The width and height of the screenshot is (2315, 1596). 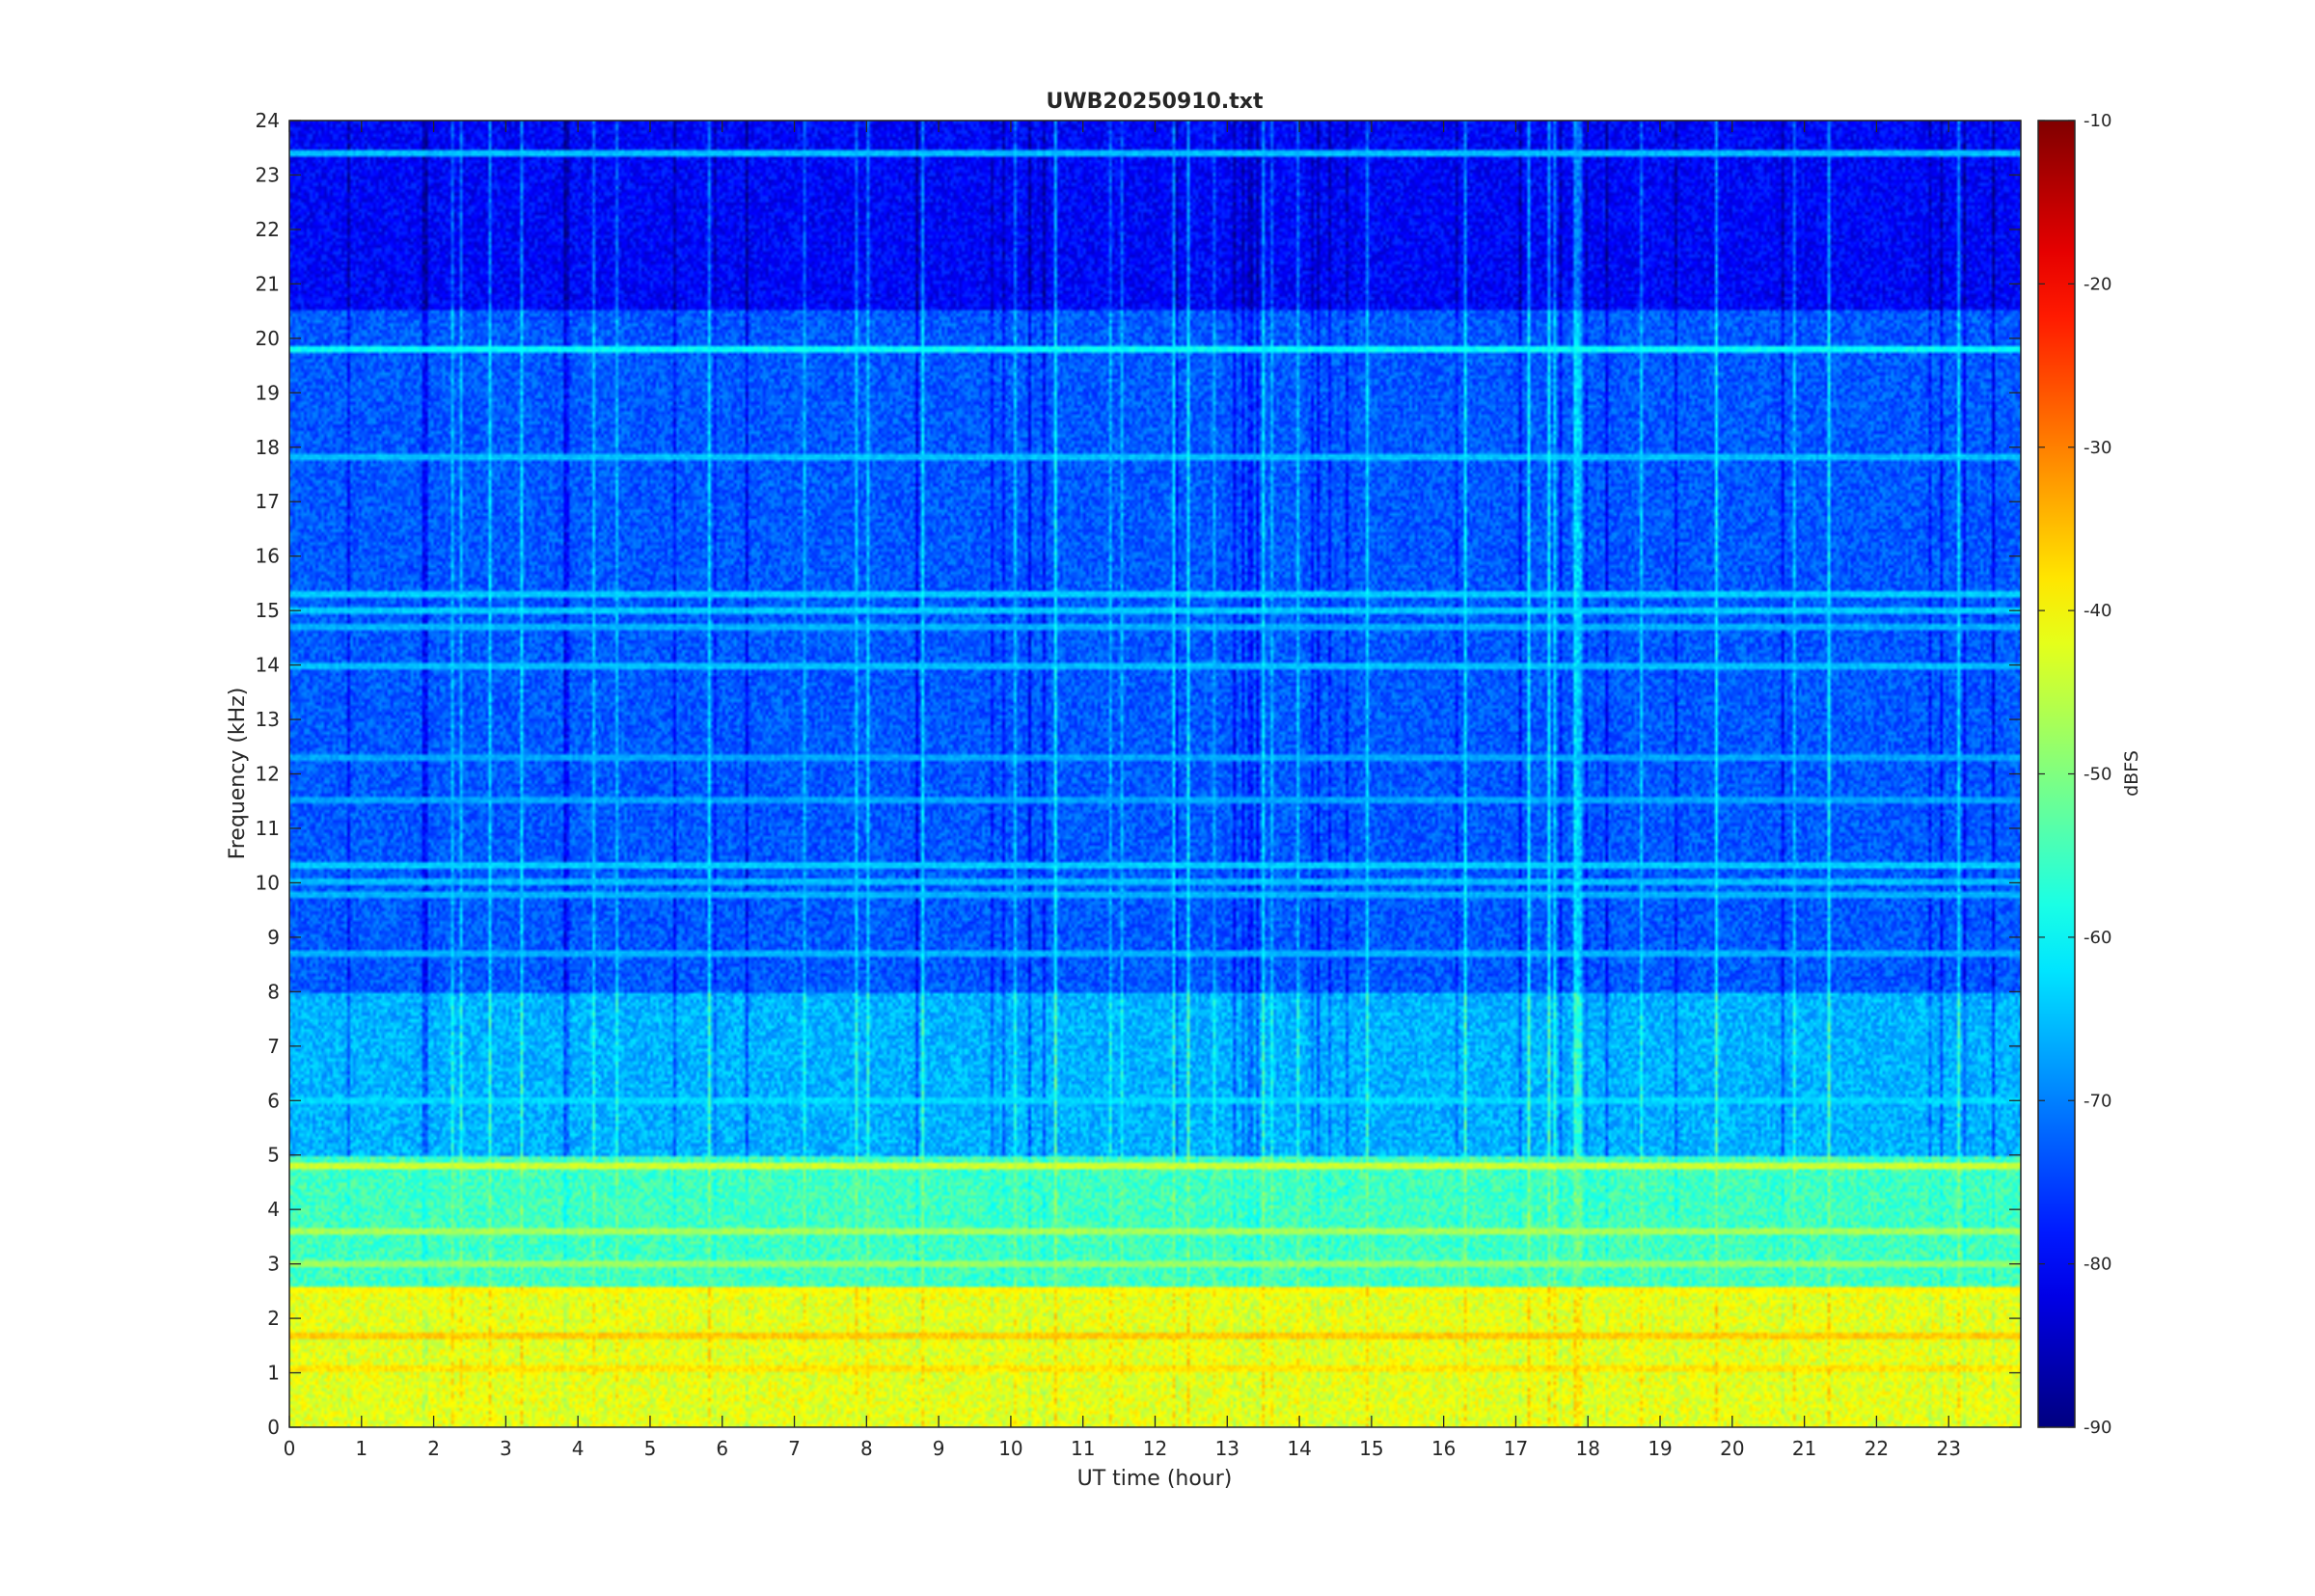 I want to click on x-tick-label: 18, so click(x=1588, y=1448).